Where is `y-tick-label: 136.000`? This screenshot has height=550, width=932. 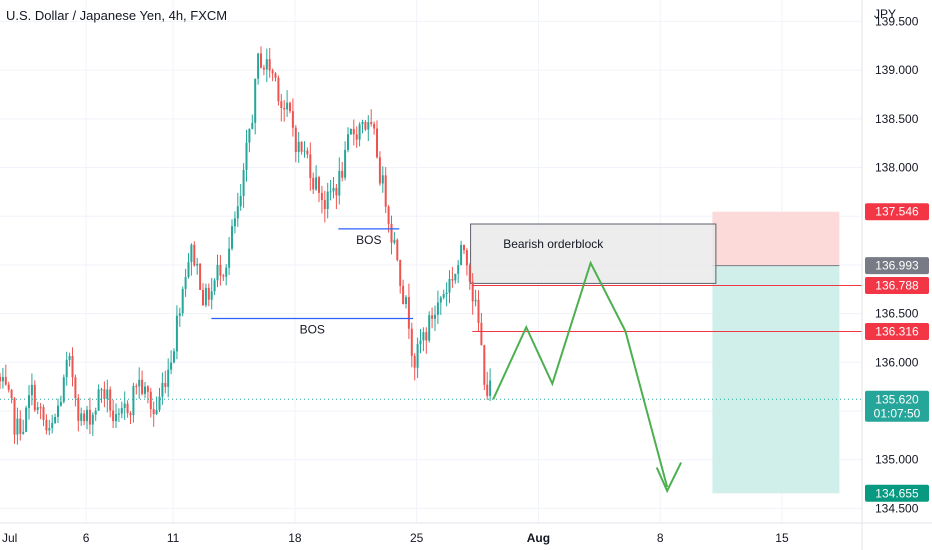 y-tick-label: 136.000 is located at coordinates (897, 362).